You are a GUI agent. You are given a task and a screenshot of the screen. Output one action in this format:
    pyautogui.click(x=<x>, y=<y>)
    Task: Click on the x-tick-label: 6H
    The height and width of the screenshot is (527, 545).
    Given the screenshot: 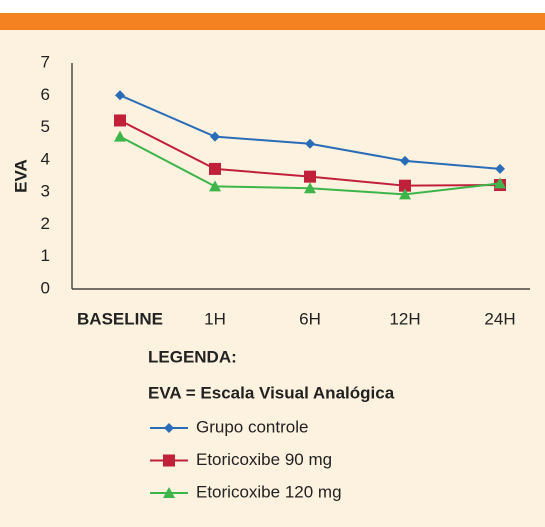 What is the action you would take?
    pyautogui.click(x=310, y=318)
    